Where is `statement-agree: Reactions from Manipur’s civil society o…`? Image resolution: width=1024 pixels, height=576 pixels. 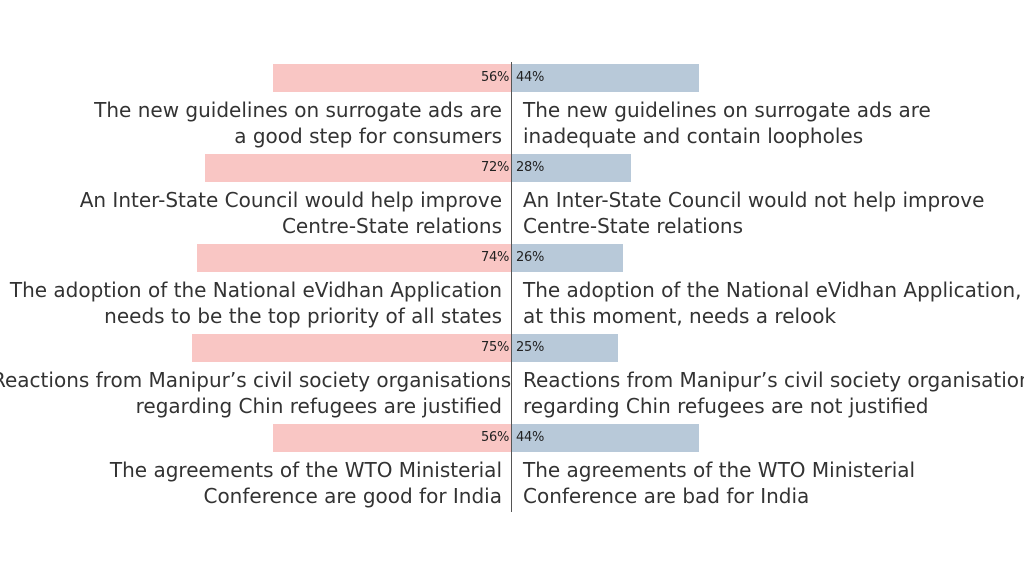 statement-agree: Reactions from Manipur’s civil society o… is located at coordinates (256, 393).